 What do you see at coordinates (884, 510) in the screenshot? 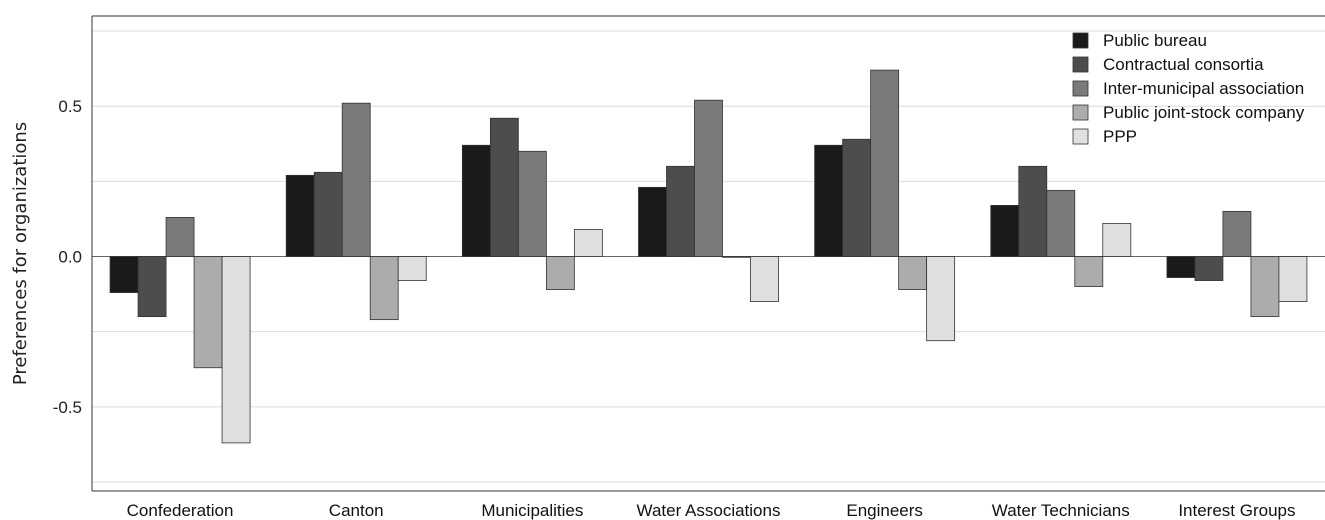
I see `category-label: Engineers` at bounding box center [884, 510].